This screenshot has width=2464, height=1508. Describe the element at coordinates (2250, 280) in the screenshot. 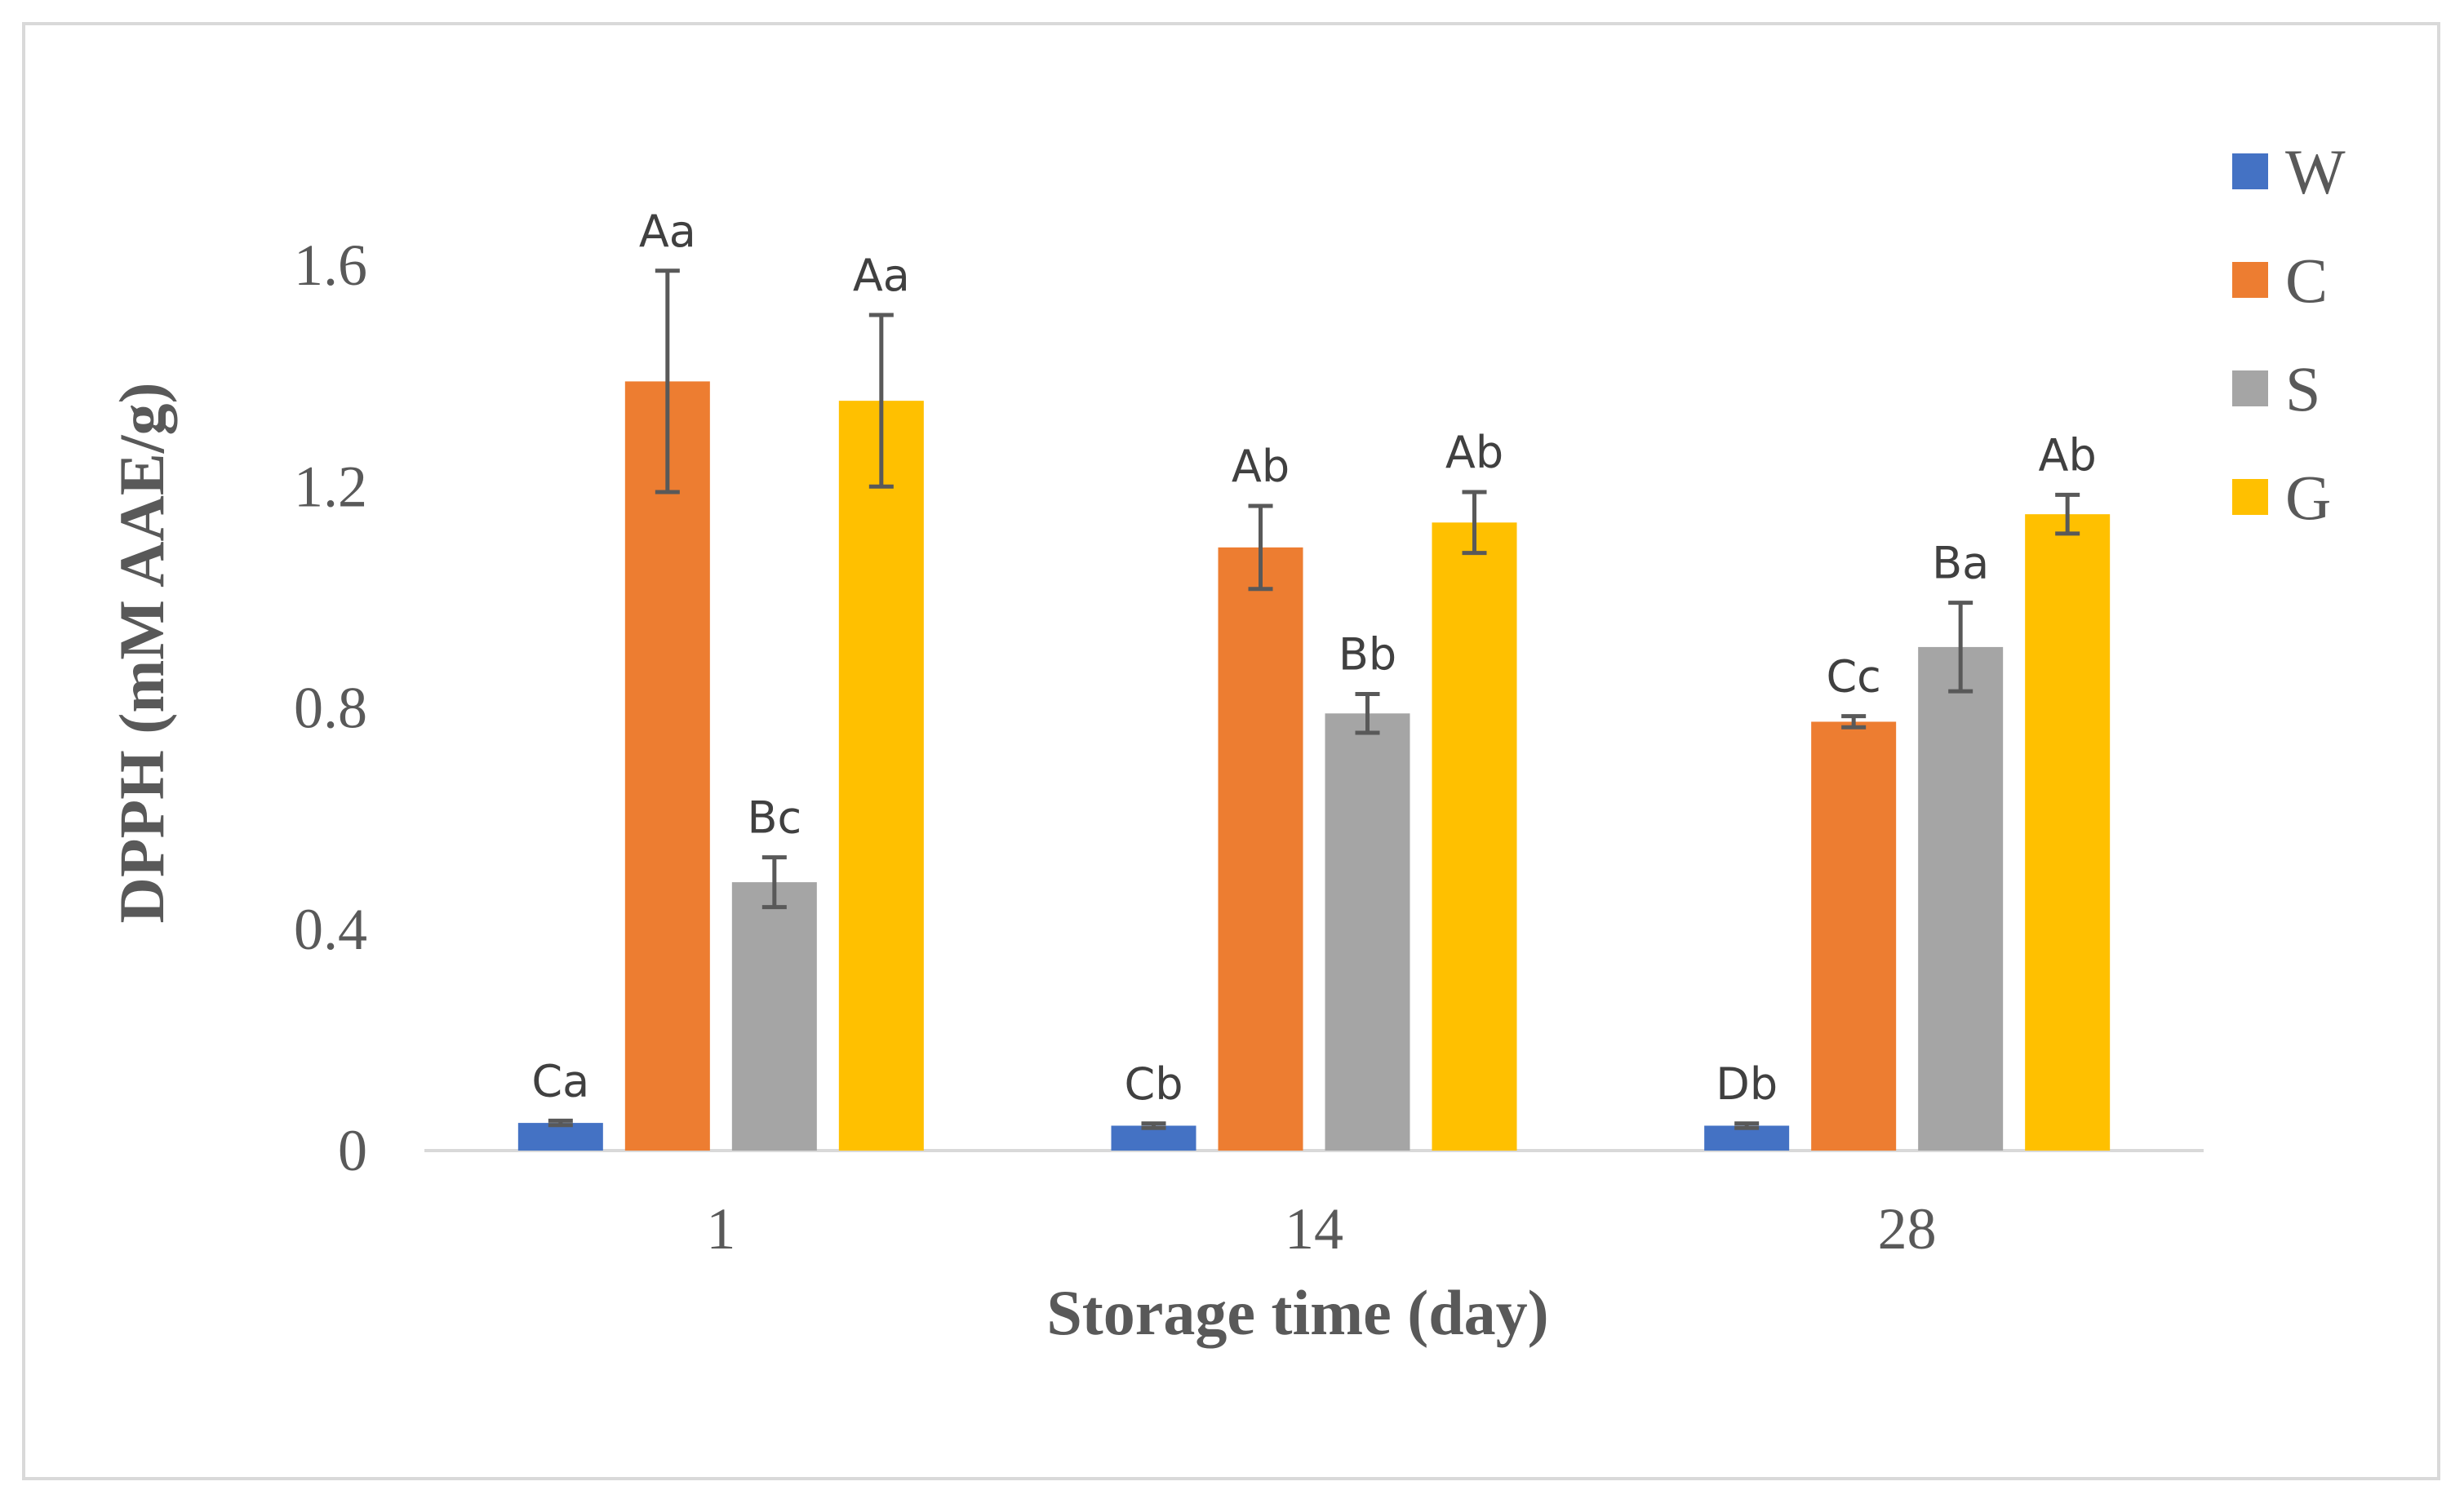

I see `legend-swatch-C` at that location.